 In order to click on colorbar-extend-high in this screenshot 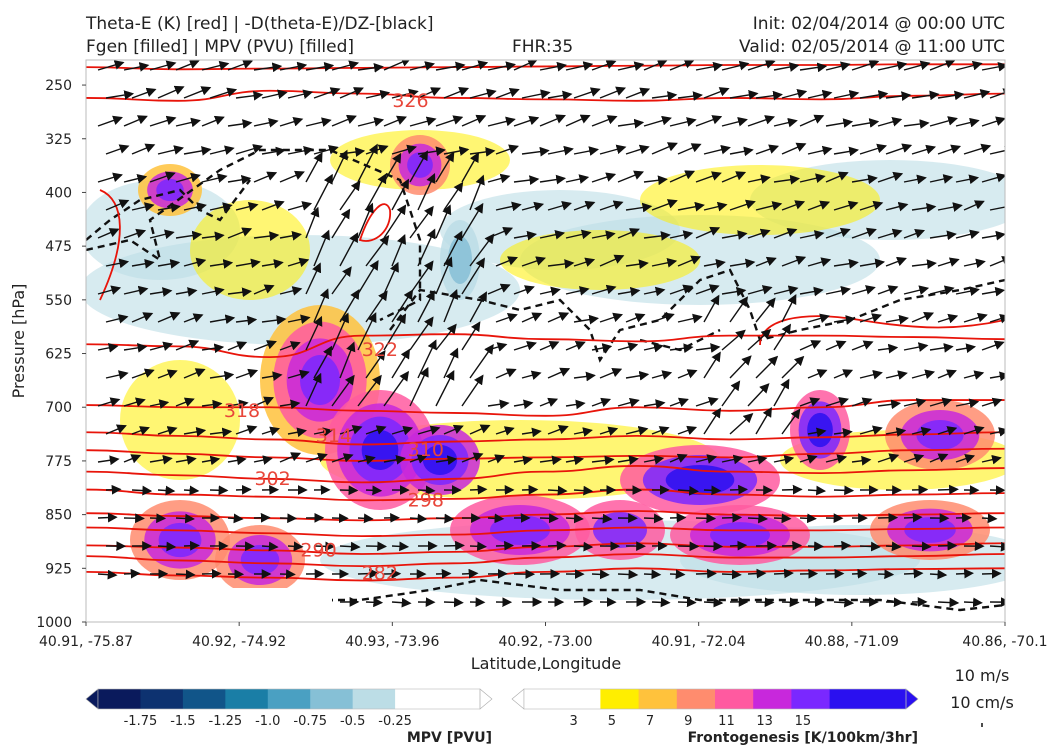, I will do `click(912, 699)`.